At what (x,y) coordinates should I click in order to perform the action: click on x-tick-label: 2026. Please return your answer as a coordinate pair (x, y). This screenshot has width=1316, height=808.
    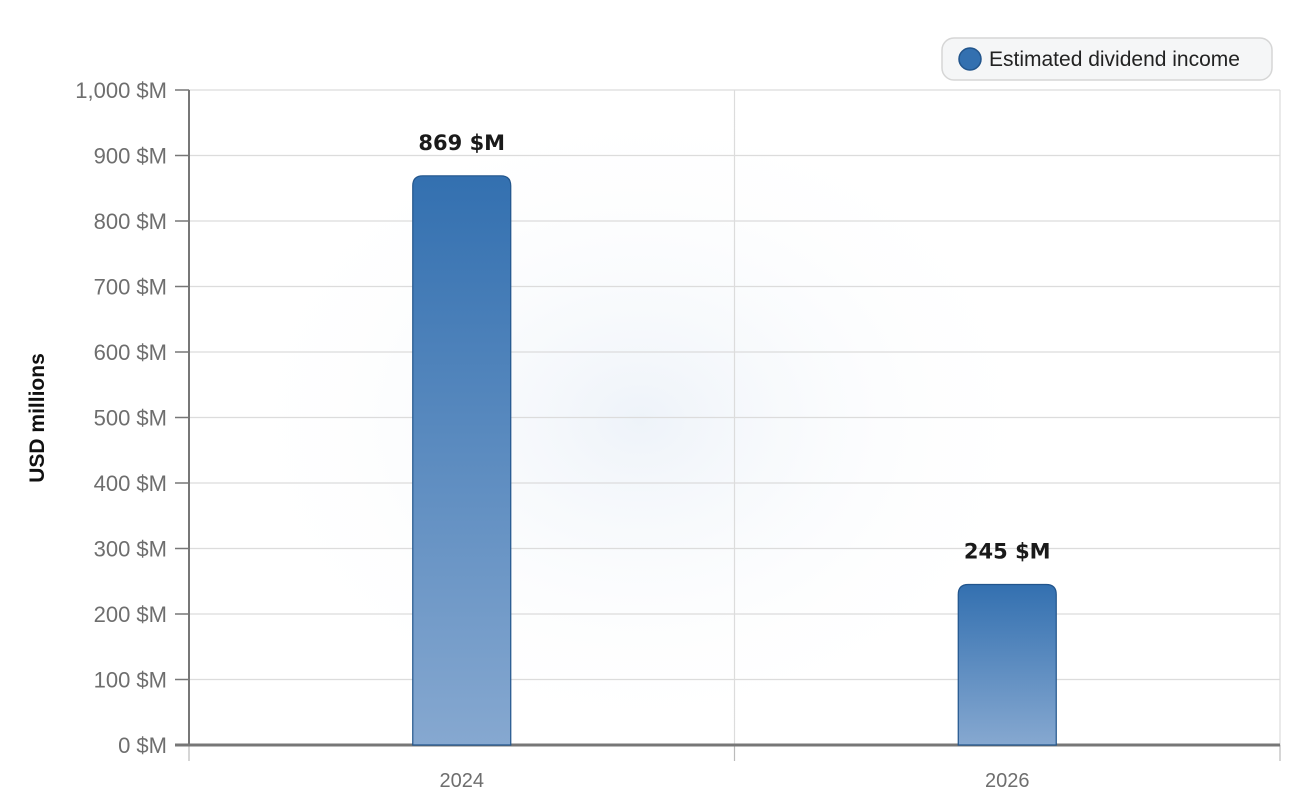
    Looking at the image, I should click on (1007, 781).